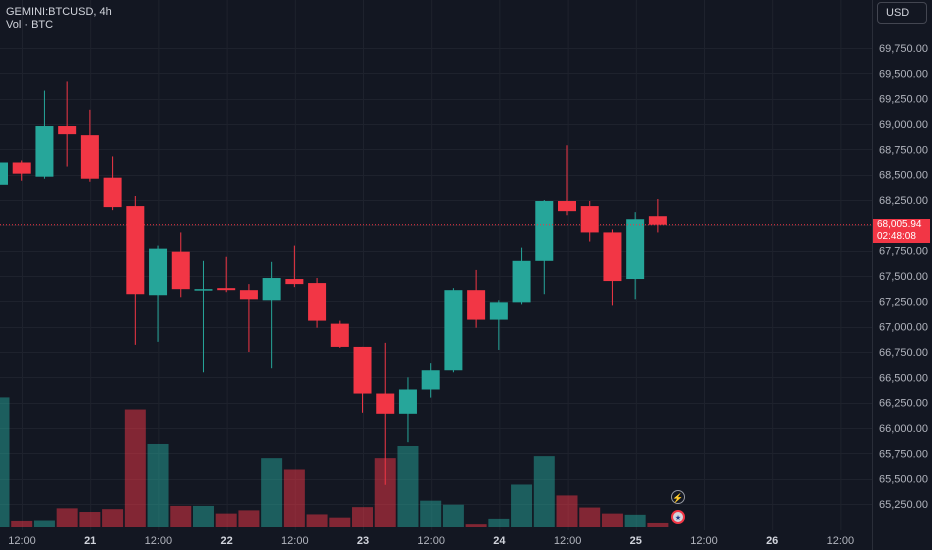  Describe the element at coordinates (903, 49) in the screenshot. I see `price-tick-label: 69,750.00` at that location.